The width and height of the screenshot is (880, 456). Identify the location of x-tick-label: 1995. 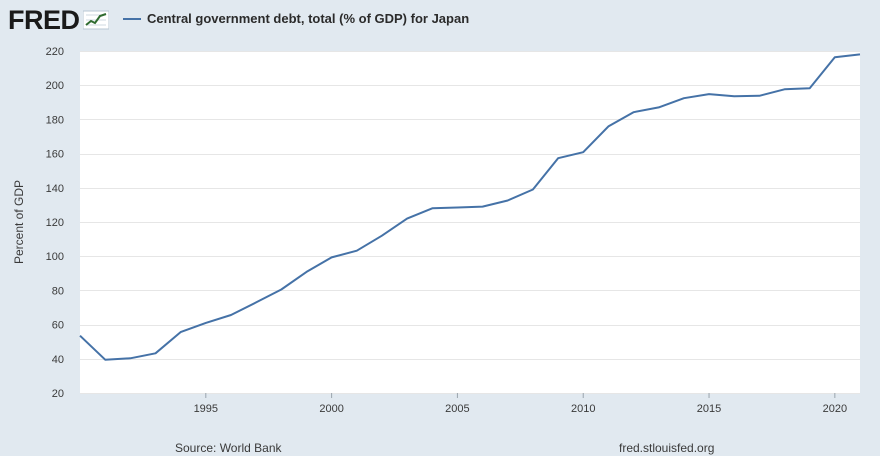
(206, 409).